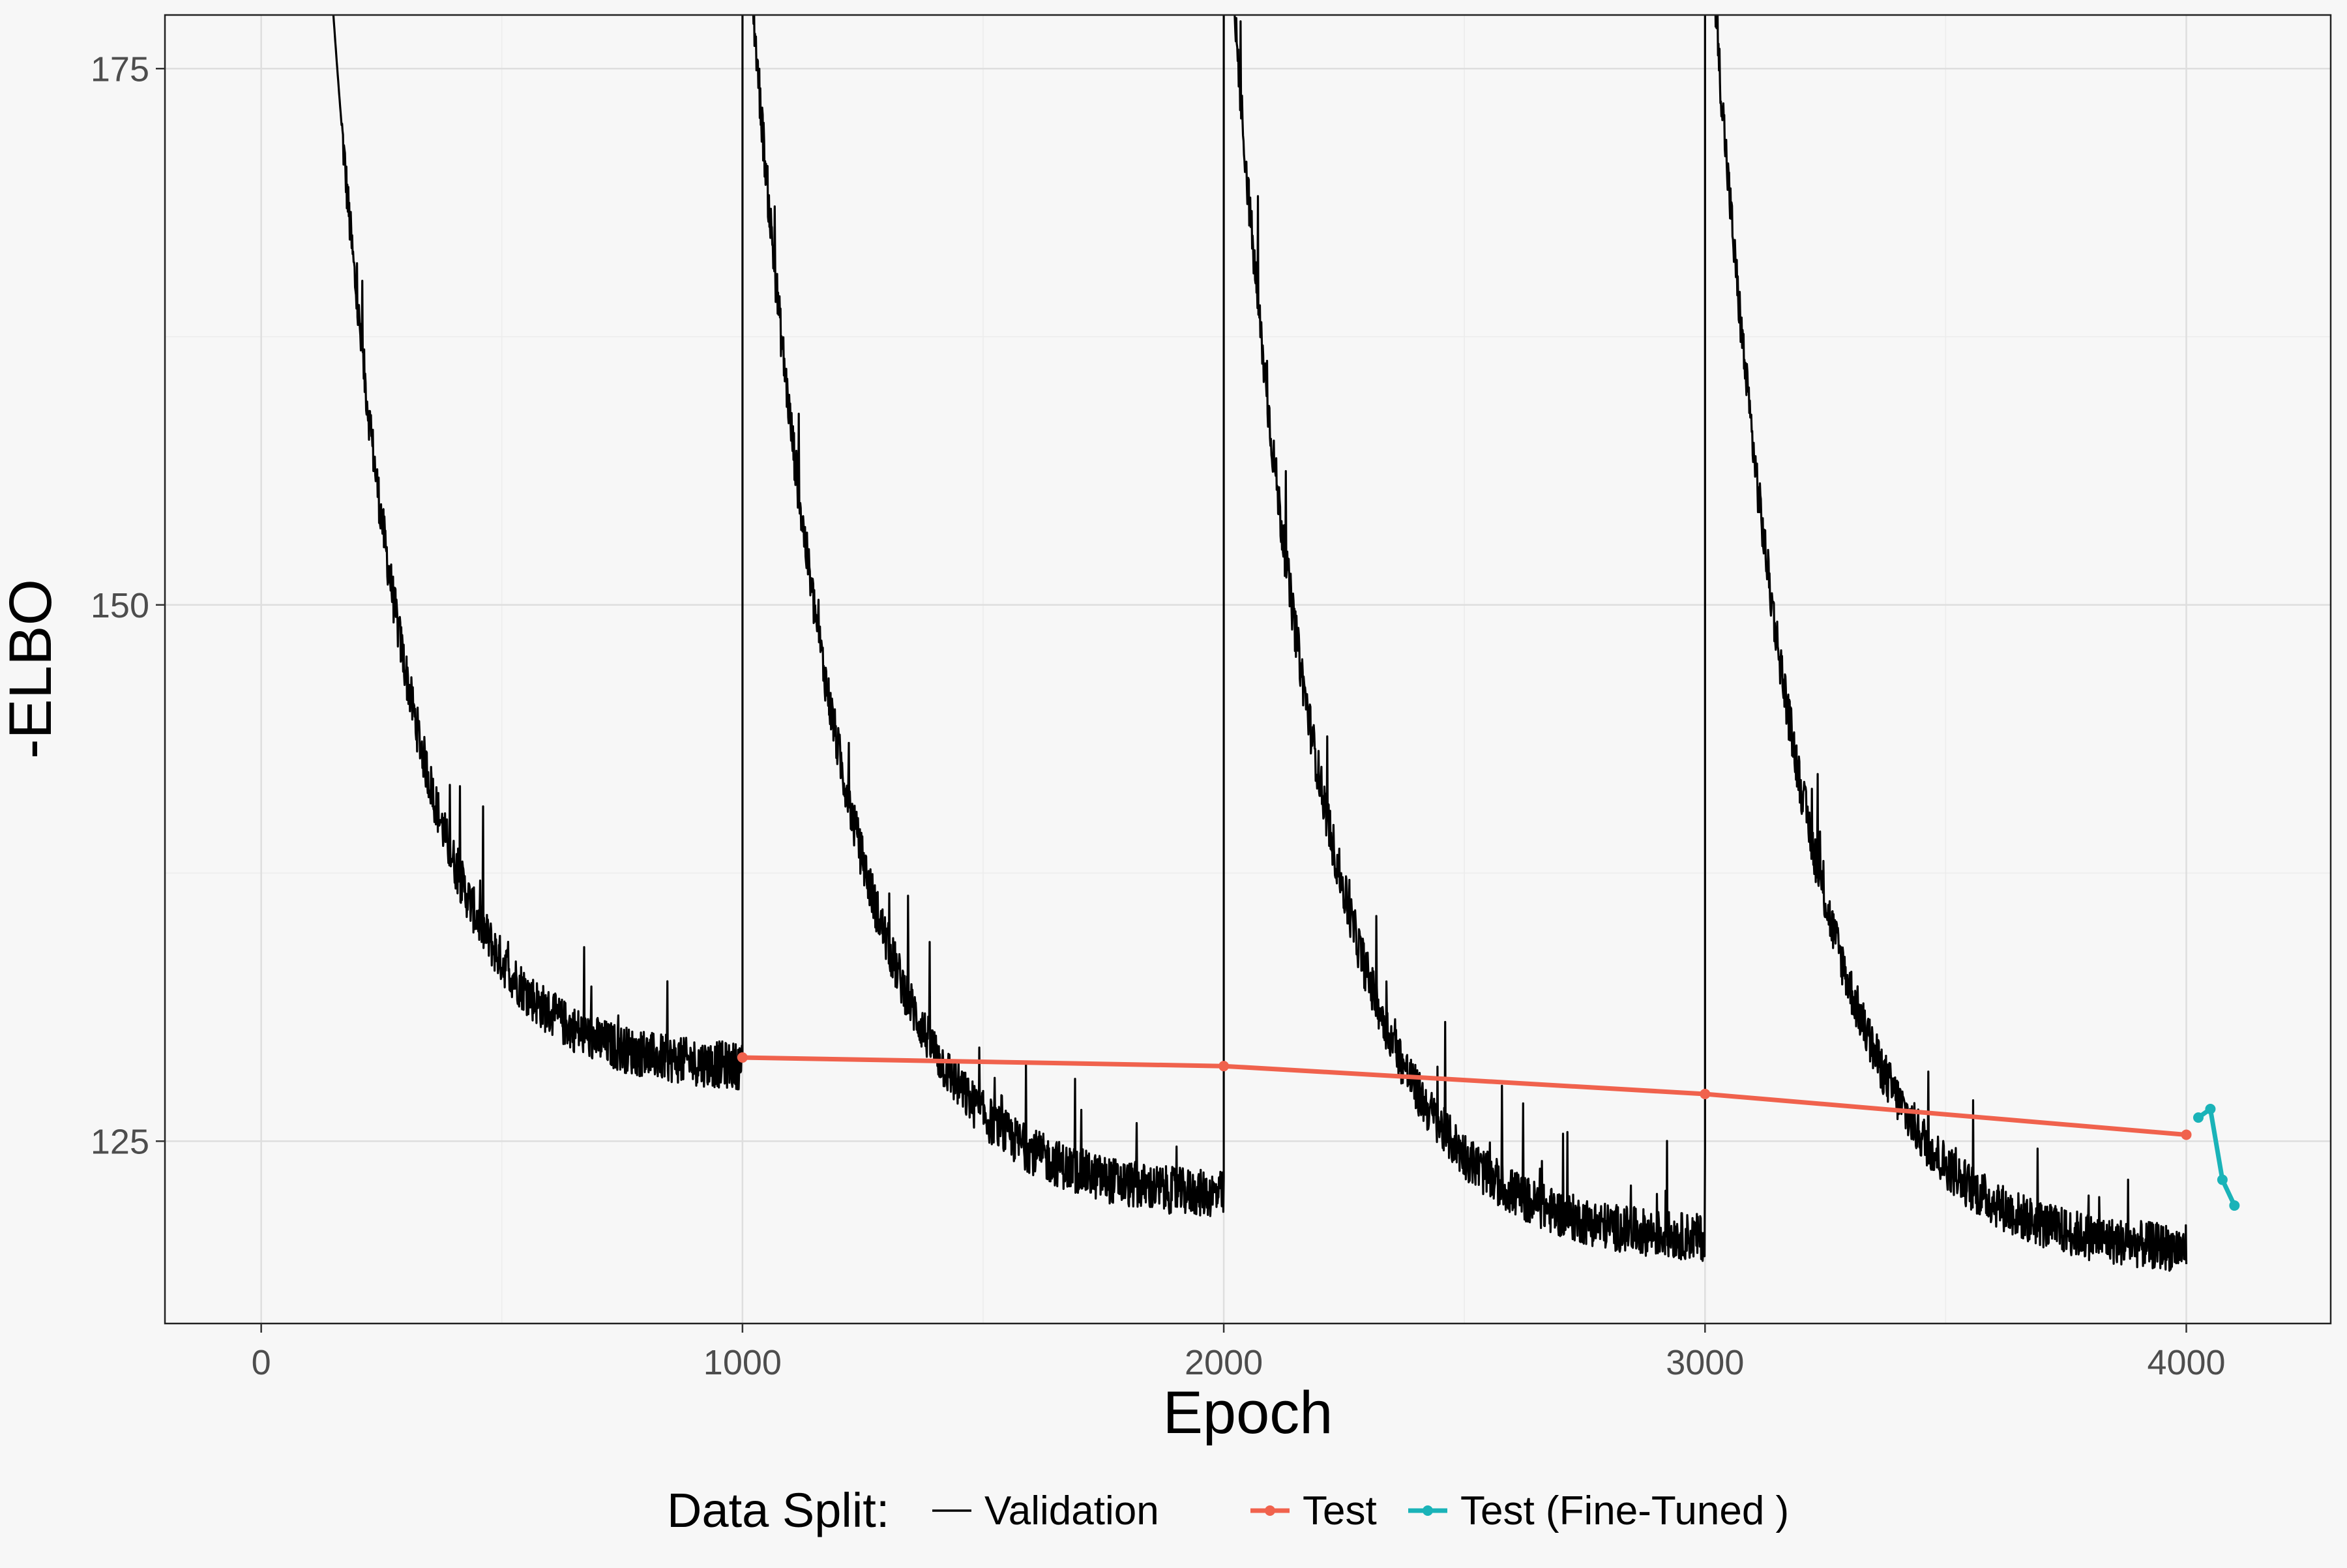  Describe the element at coordinates (1071, 1510) in the screenshot. I see `legend-label: Validation` at that location.